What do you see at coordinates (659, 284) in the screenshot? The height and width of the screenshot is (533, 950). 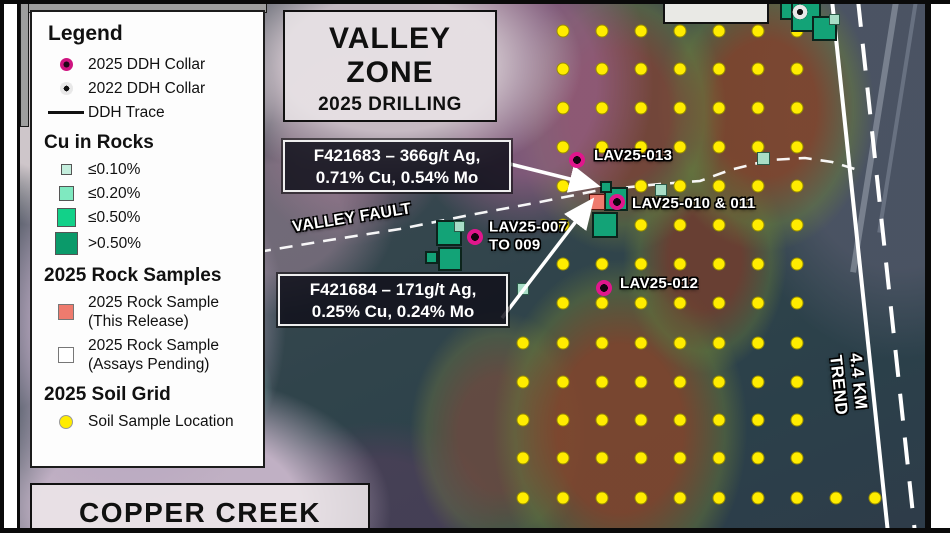 I see `map-label: LAV25-012` at bounding box center [659, 284].